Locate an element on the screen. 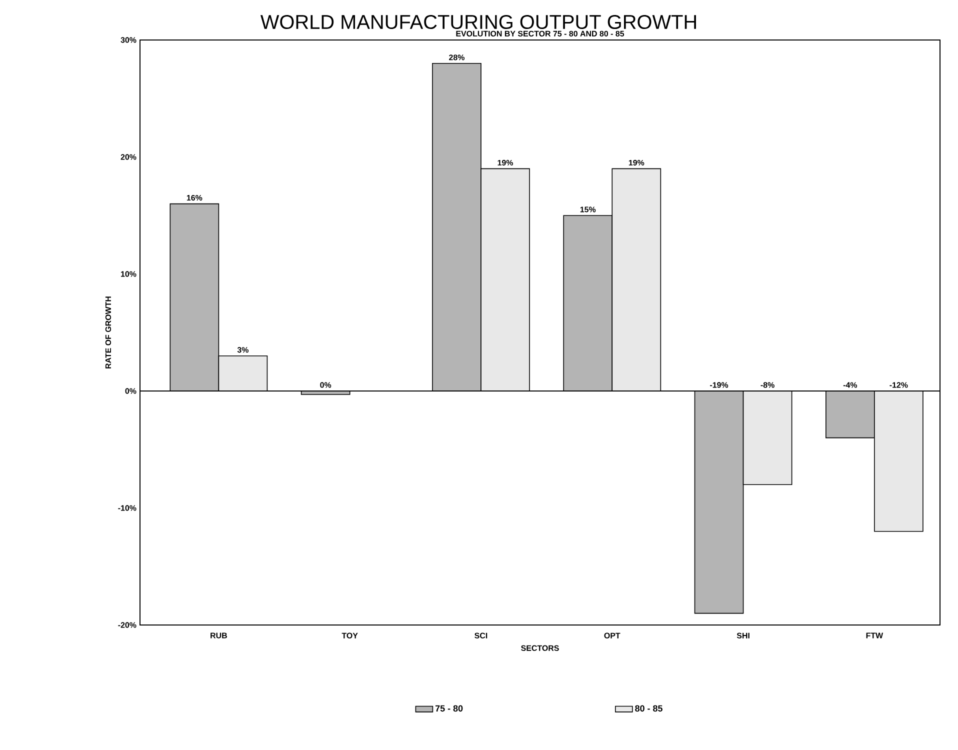  legend-label: 75 - 80 is located at coordinates (449, 708).